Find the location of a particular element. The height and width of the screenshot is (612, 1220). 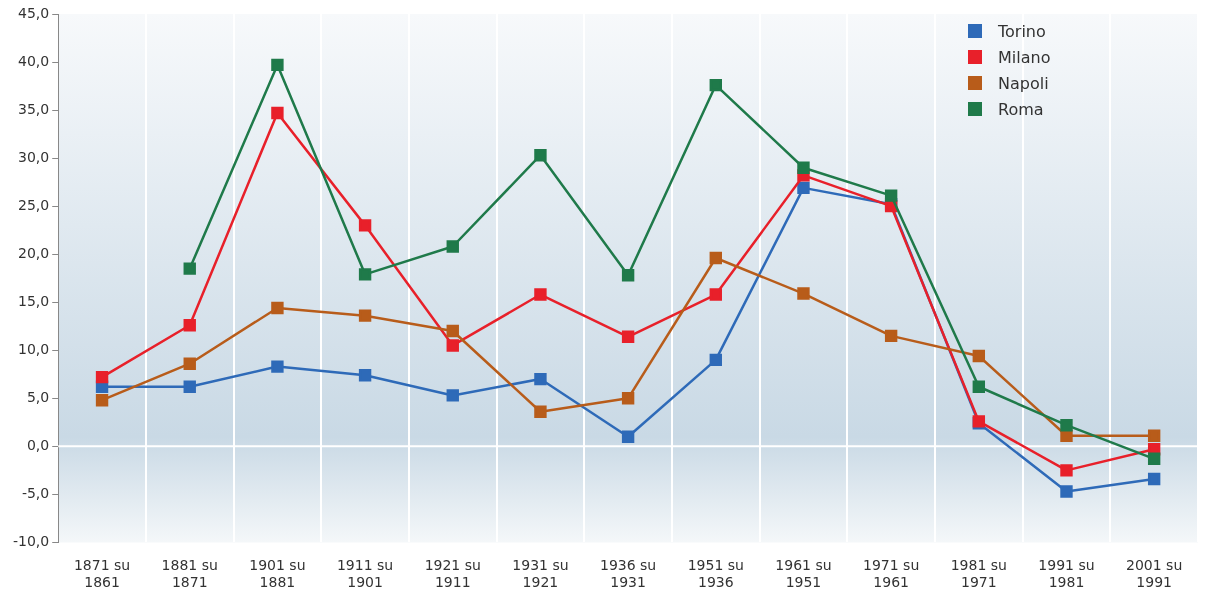

x-tick-label: 1971 su 1961 is located at coordinates (891, 574).